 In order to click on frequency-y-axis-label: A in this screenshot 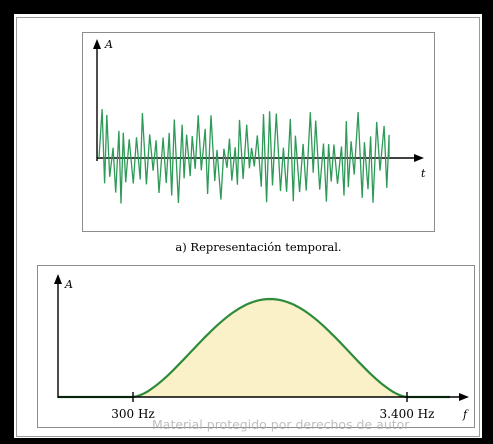, I will do `click(68, 284)`.